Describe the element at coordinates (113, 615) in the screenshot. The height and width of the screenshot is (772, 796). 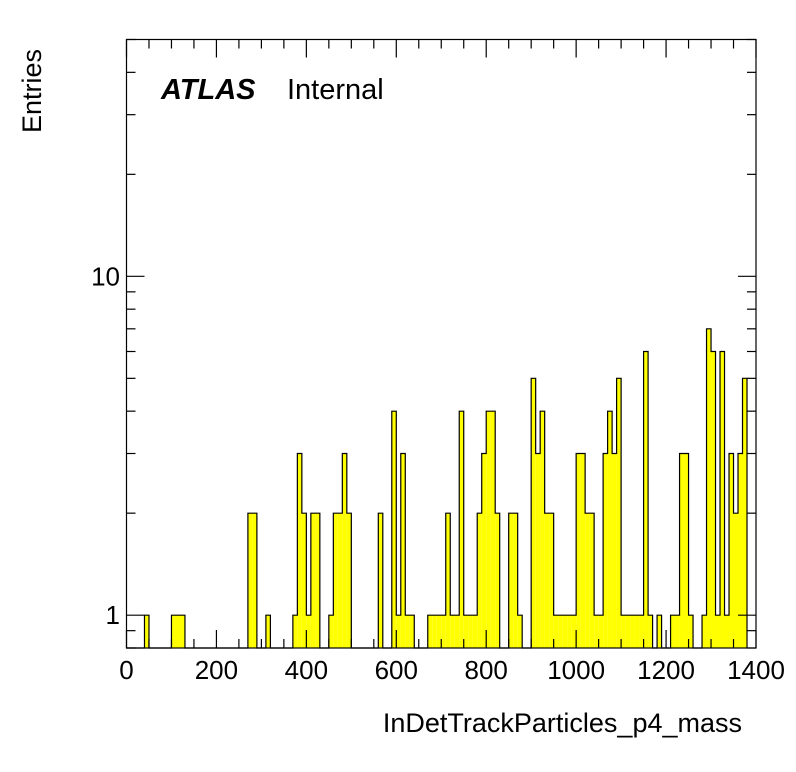
I see `y-tick-label: 1` at that location.